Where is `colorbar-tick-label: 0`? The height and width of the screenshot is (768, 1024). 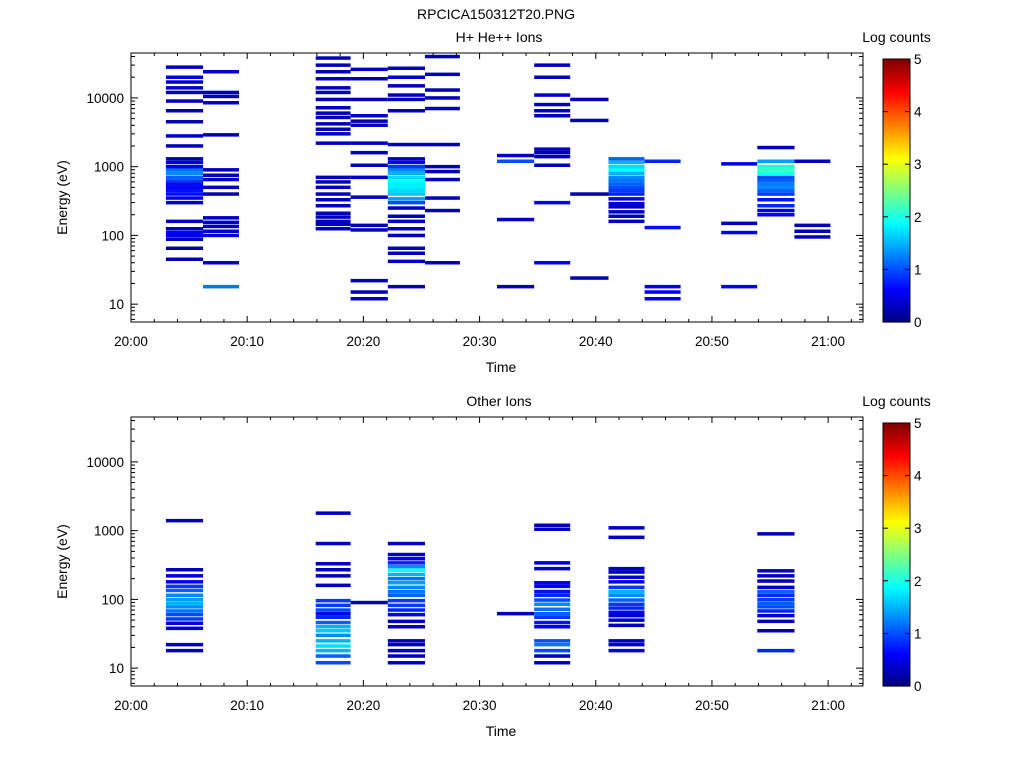
colorbar-tick-label: 0 is located at coordinates (918, 686).